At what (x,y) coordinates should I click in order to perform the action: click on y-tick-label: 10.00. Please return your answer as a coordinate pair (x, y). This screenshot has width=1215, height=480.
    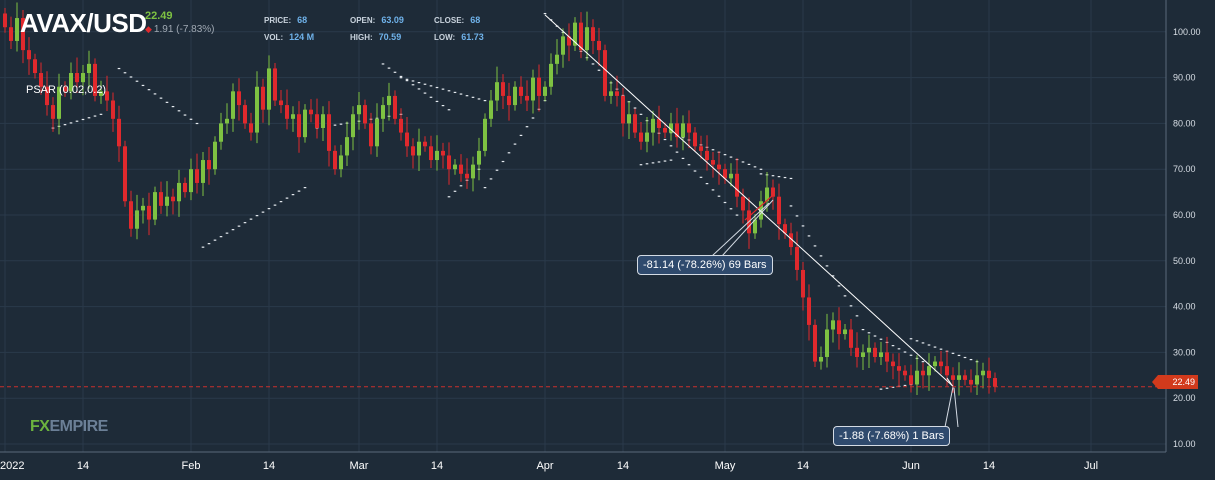
    Looking at the image, I should click on (1184, 444).